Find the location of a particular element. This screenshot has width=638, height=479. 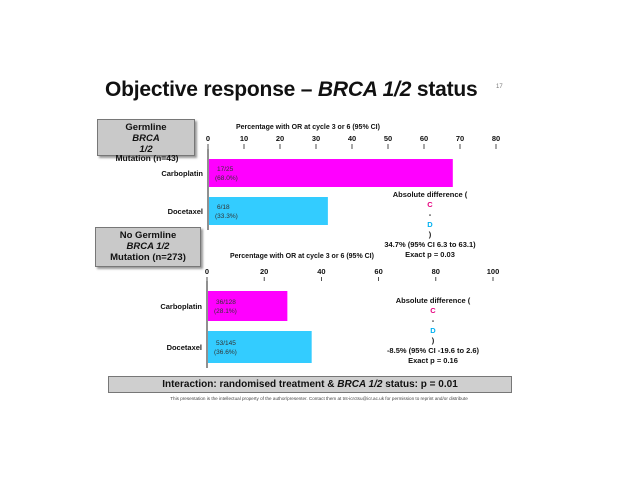

chart2-bar-count-label: 53/145 is located at coordinates (226, 343).